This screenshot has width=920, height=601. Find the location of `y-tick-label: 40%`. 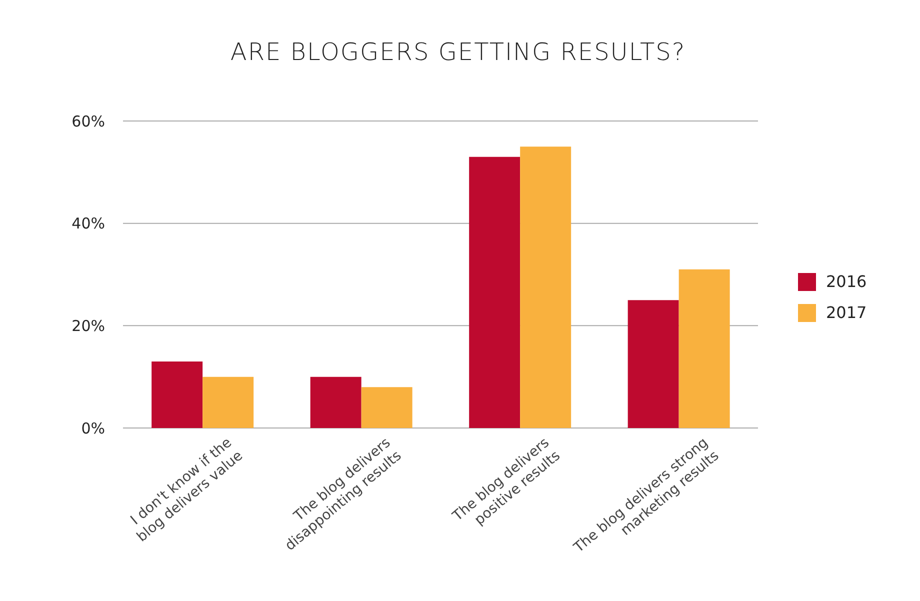

y-tick-label: 40% is located at coordinates (88, 223).